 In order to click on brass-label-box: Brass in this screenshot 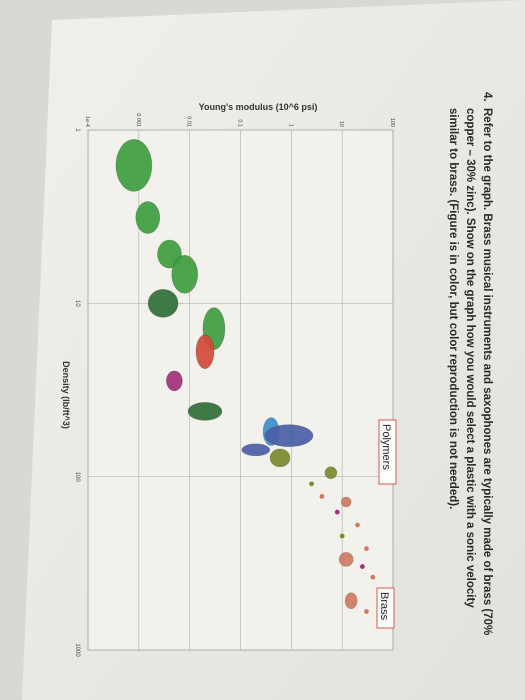, I will do `click(385, 608)`.